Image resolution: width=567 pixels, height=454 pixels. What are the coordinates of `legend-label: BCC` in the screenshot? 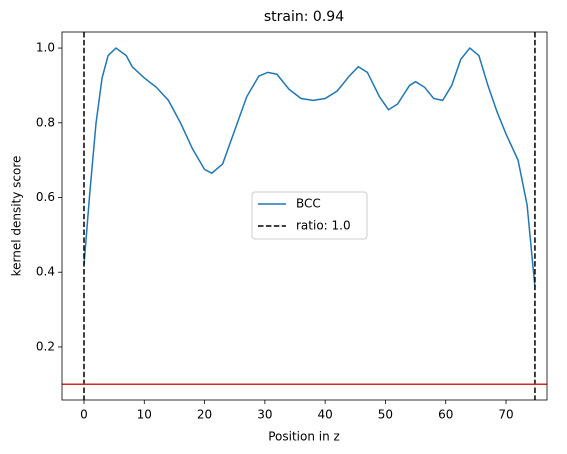 It's located at (308, 204).